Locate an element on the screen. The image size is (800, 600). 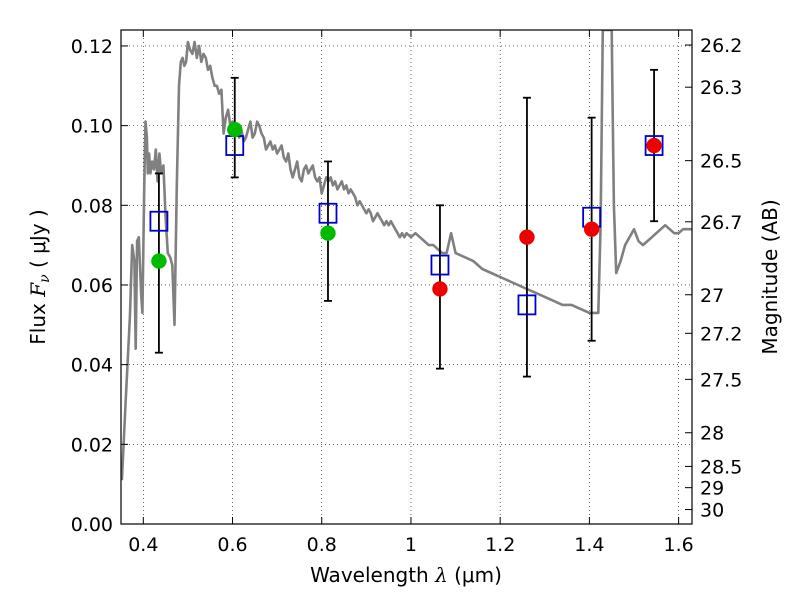
magnitude-tick-label: 28.5 is located at coordinates (721, 467).